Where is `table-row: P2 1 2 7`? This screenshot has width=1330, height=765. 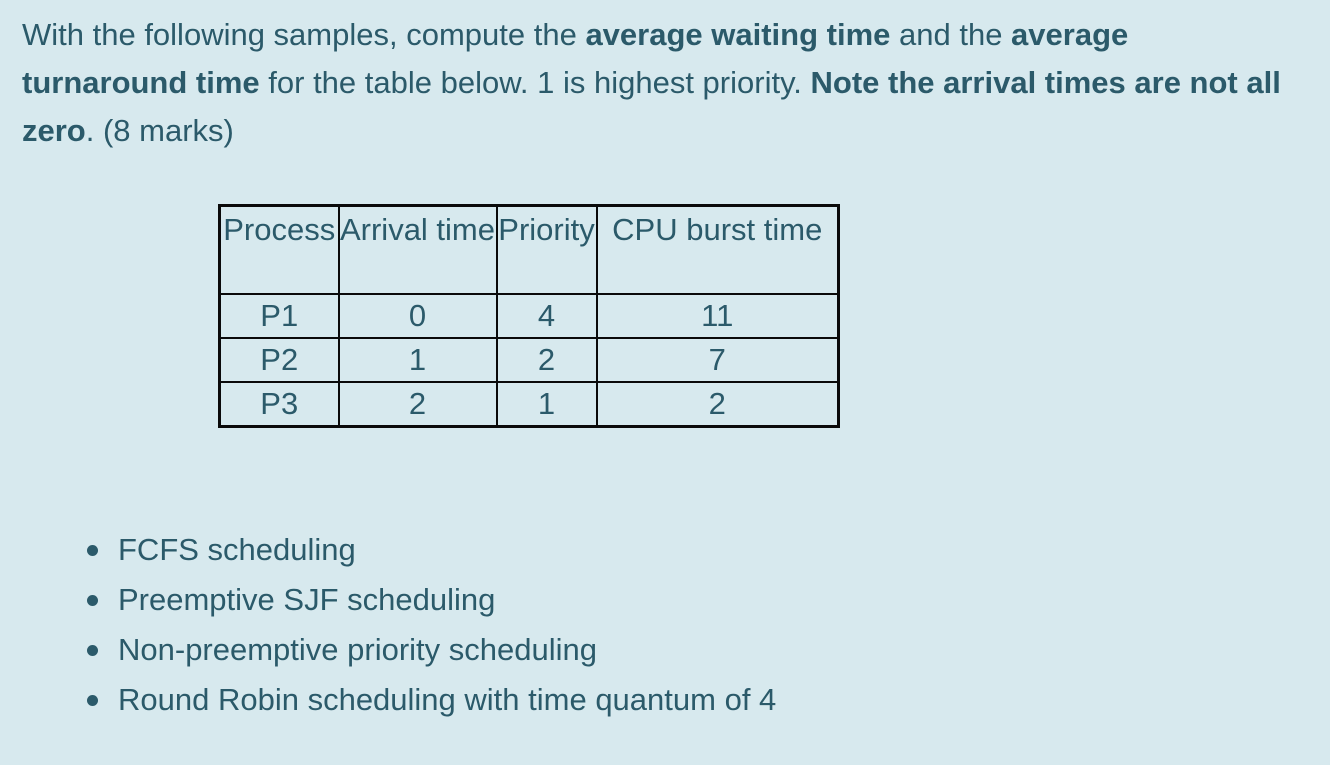
table-row: P2 1 2 7 is located at coordinates (529, 360).